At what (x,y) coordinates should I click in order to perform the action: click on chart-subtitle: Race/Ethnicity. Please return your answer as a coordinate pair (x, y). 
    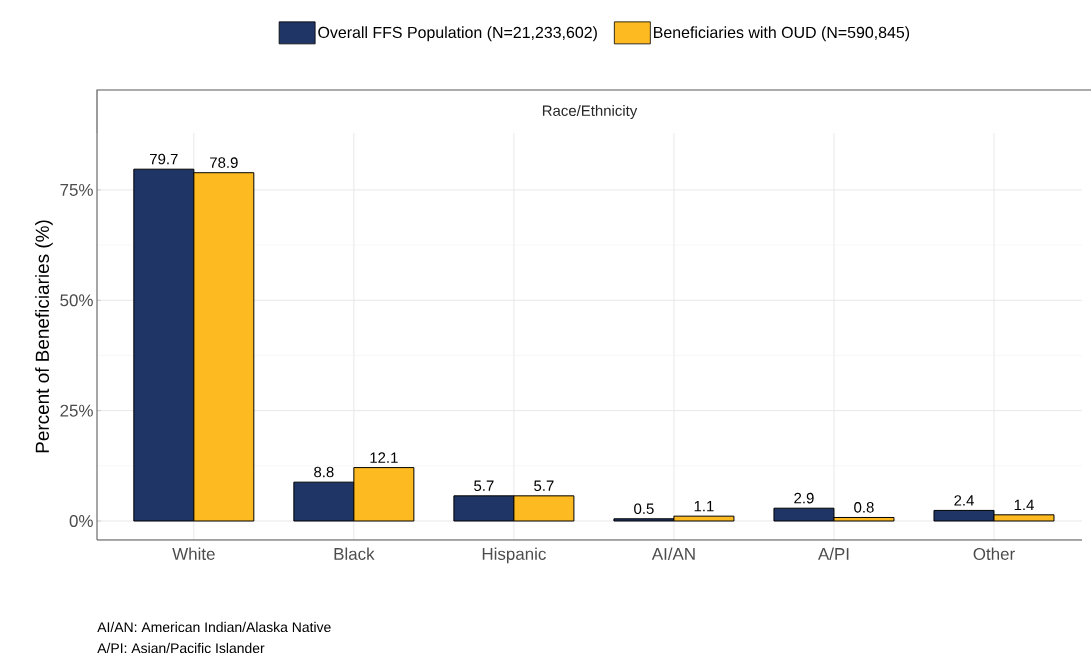
    Looking at the image, I should click on (590, 112).